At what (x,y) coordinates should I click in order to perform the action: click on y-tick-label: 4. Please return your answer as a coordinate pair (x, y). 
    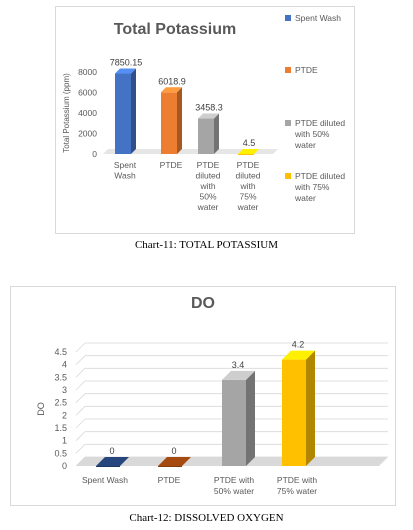
    Looking at the image, I should click on (64, 365).